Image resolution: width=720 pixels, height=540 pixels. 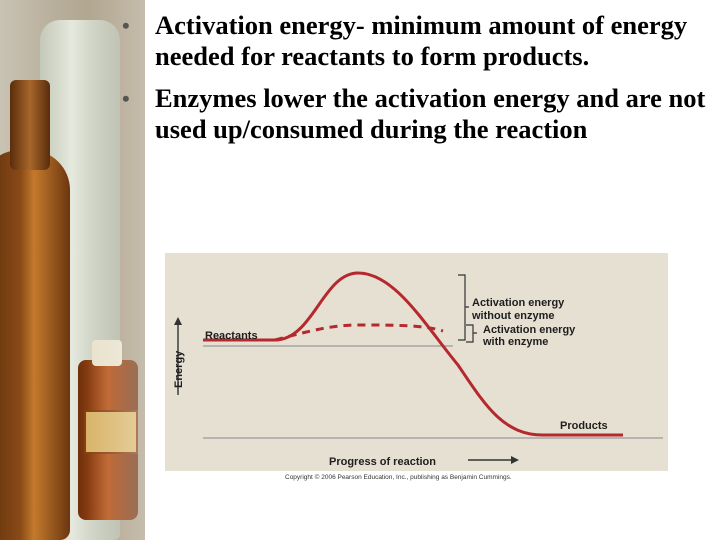 I want to click on activation-without-enzyme-line2: without enzyme, so click(x=513, y=316).